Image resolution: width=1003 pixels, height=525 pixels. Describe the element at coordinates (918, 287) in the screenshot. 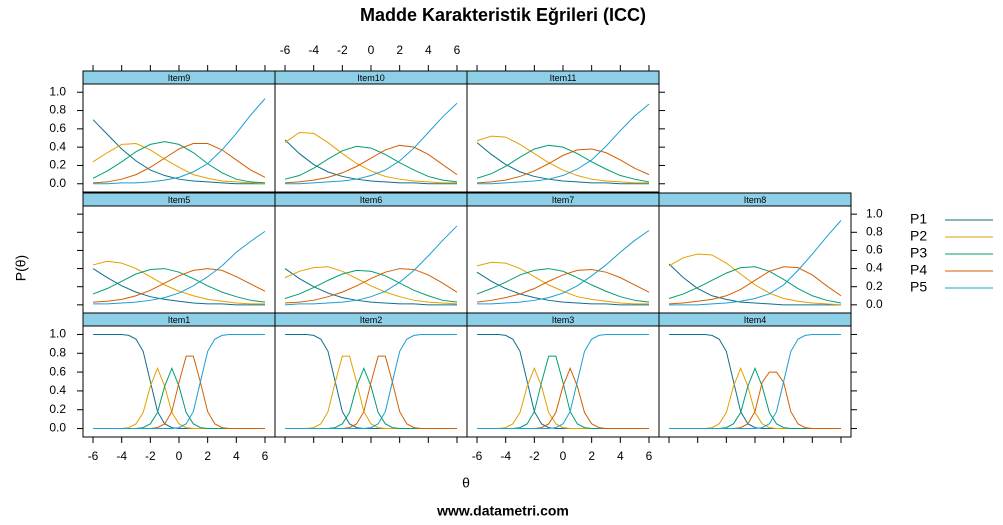

I see `legend-label: P5` at that location.